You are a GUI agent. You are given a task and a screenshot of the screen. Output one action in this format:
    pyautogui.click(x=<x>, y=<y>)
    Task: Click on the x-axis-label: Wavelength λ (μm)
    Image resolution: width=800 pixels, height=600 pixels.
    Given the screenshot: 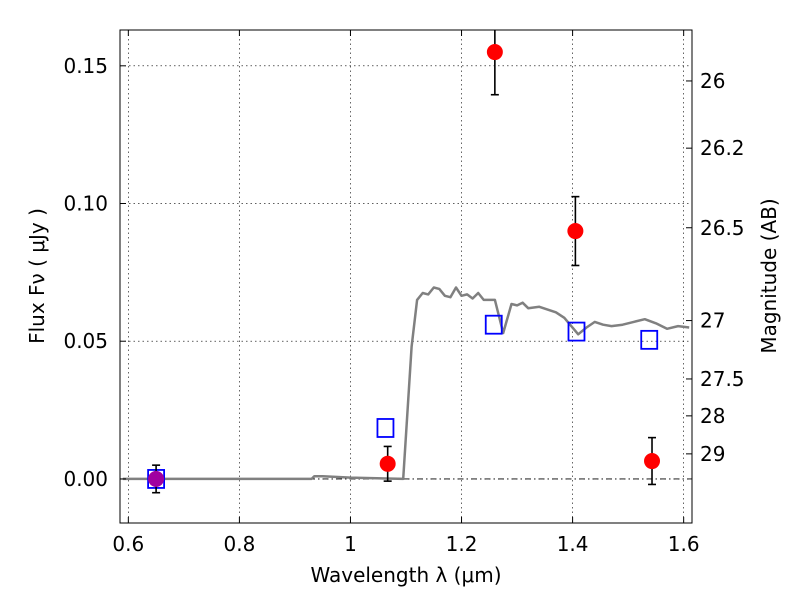 What is the action you would take?
    pyautogui.click(x=405, y=575)
    